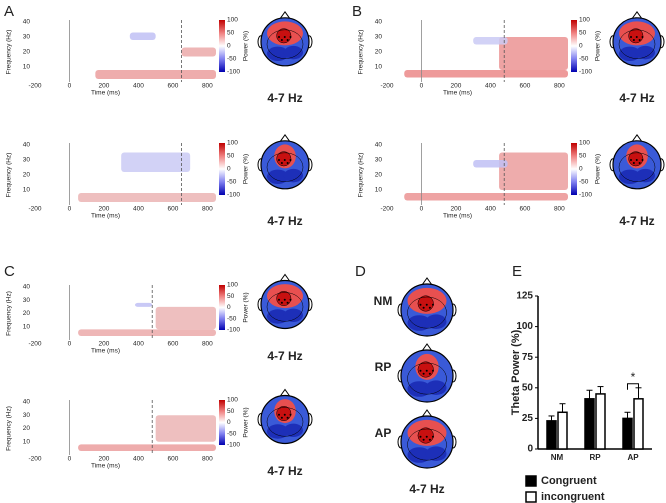  What do you see at coordinates (633, 457) in the screenshot?
I see `x-tick-label: AP` at bounding box center [633, 457].